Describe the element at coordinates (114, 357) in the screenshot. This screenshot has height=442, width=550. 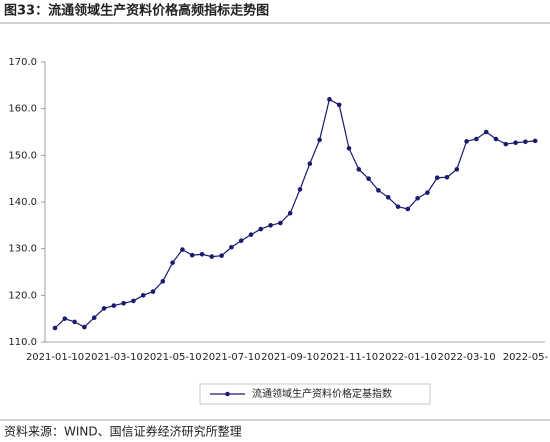
I see `x-tick-label: 2021-03-10` at that location.